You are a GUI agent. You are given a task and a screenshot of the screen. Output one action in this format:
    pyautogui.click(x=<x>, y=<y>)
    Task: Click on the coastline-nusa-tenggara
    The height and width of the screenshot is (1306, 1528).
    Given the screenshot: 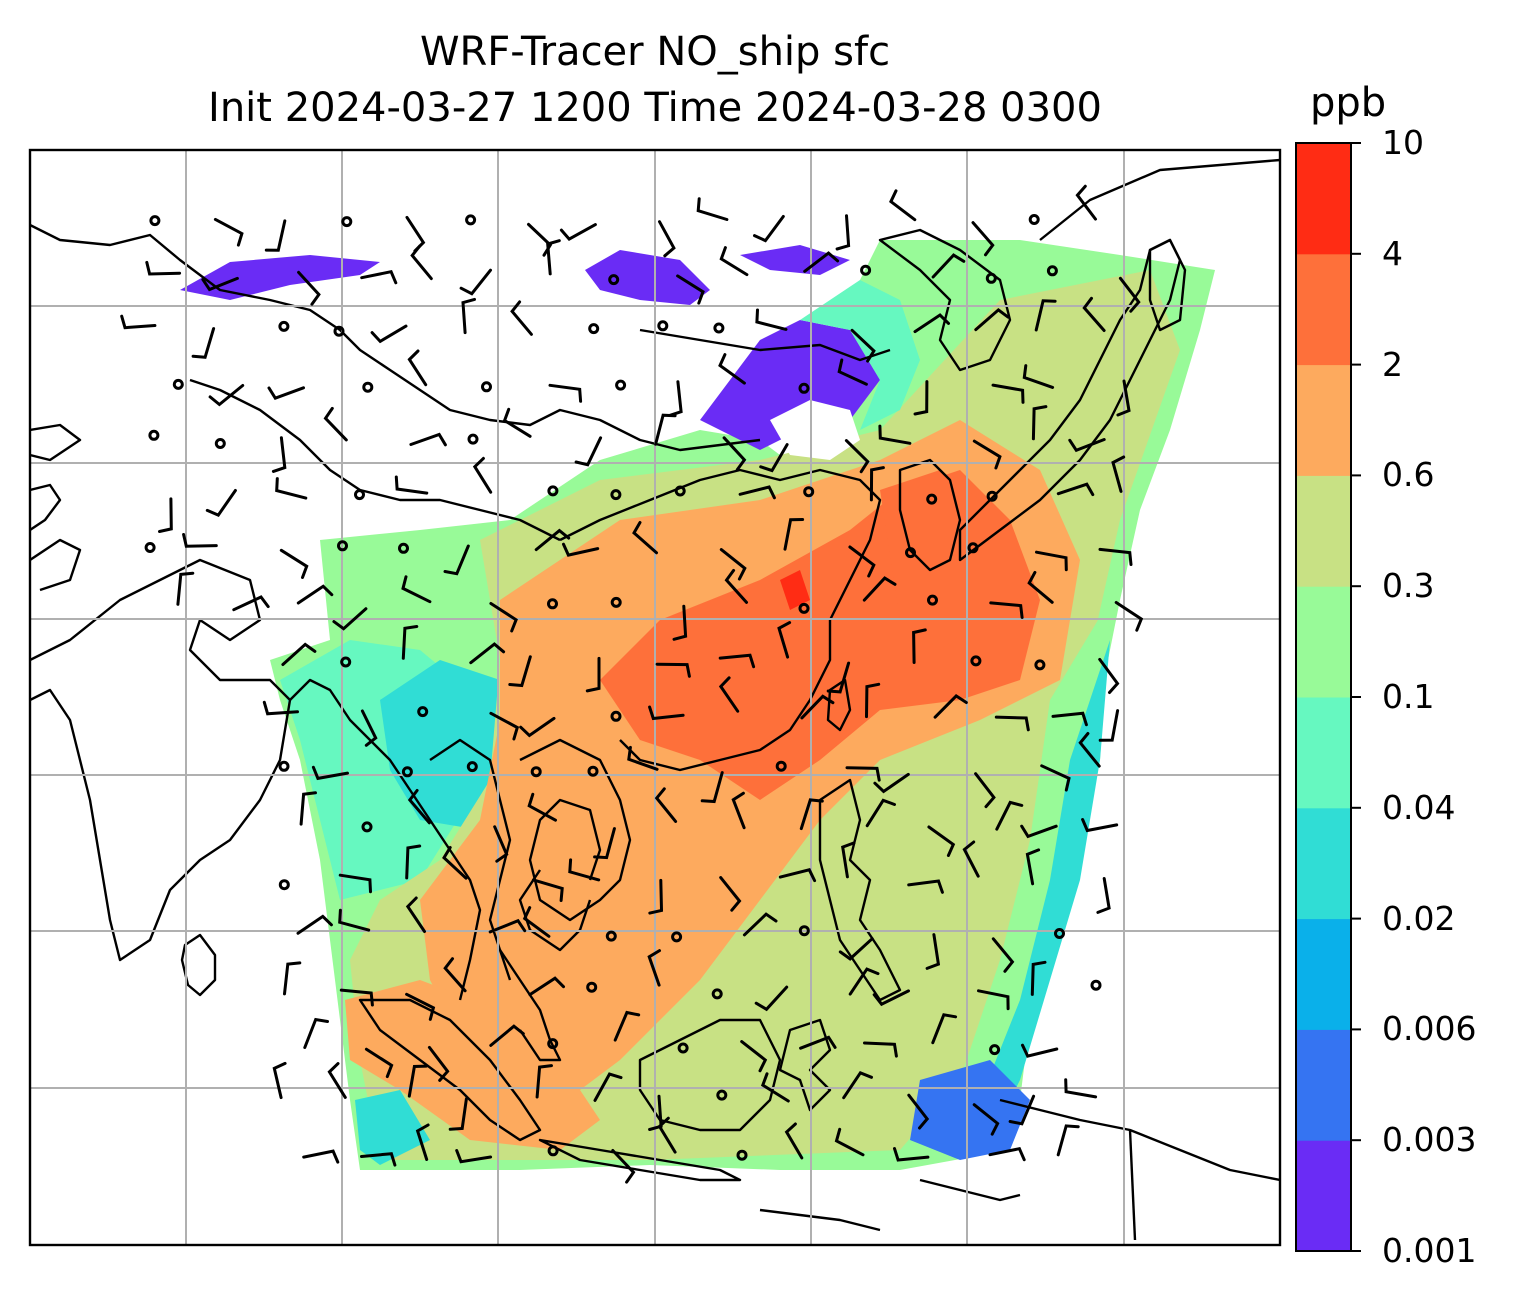 What is the action you would take?
    pyautogui.click(x=820, y=1220)
    